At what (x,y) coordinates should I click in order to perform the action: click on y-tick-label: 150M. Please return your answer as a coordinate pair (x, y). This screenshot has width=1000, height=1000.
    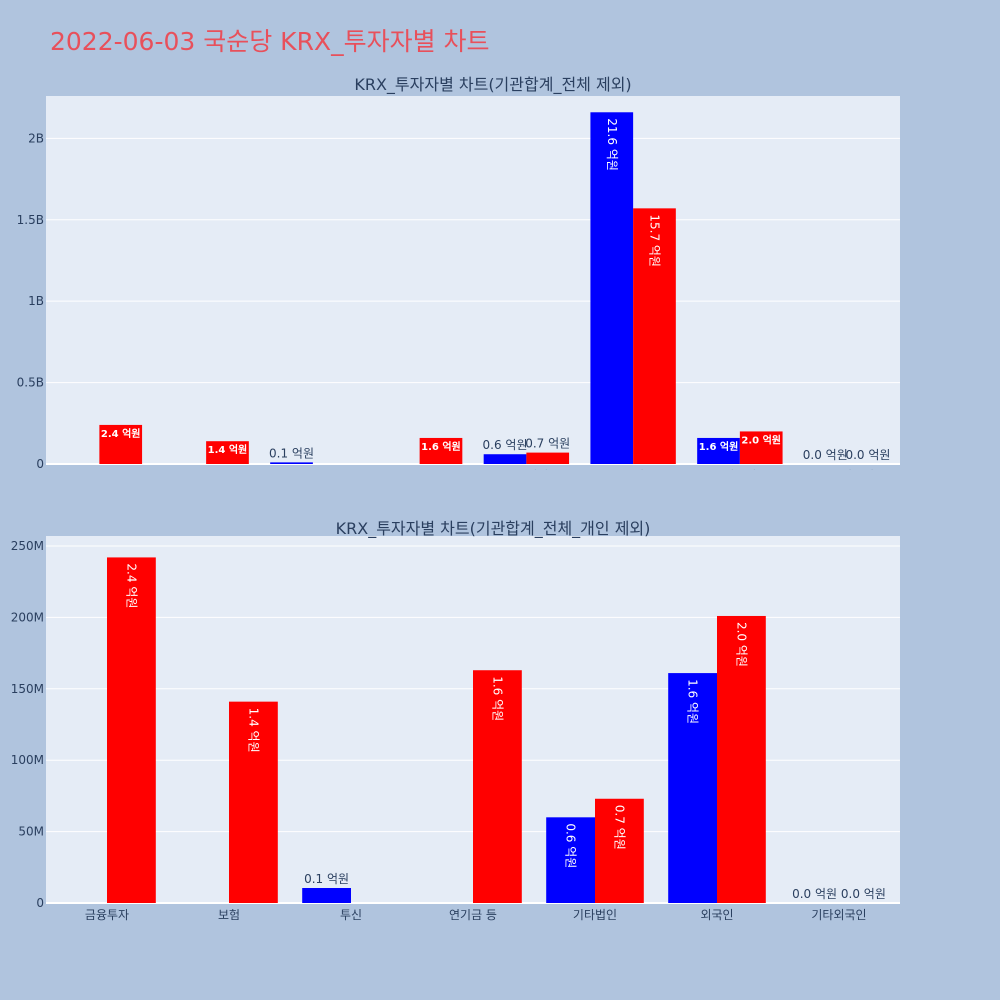
    Looking at the image, I should click on (27, 689).